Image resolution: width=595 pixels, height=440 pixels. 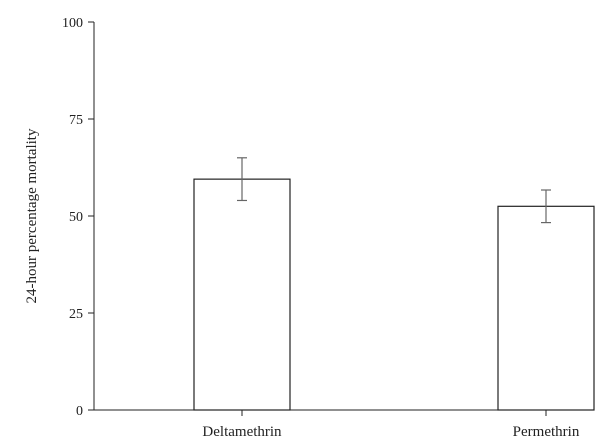 I want to click on y-axis: 0 25 50 75 100, so click(x=78, y=217).